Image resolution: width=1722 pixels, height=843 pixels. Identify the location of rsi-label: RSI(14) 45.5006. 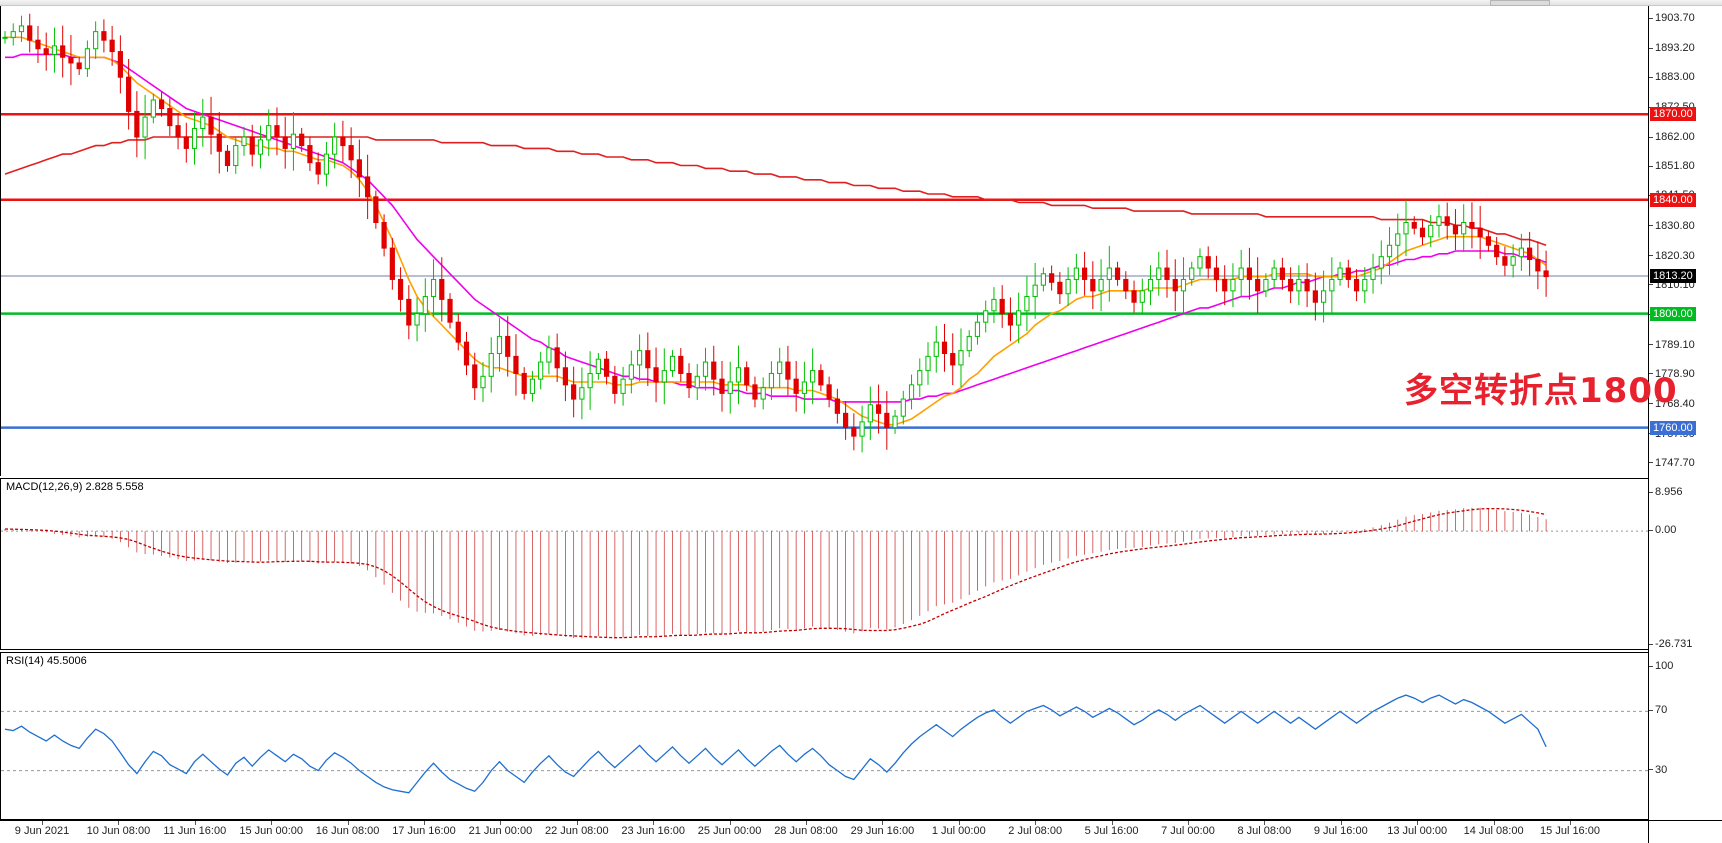
(46, 661).